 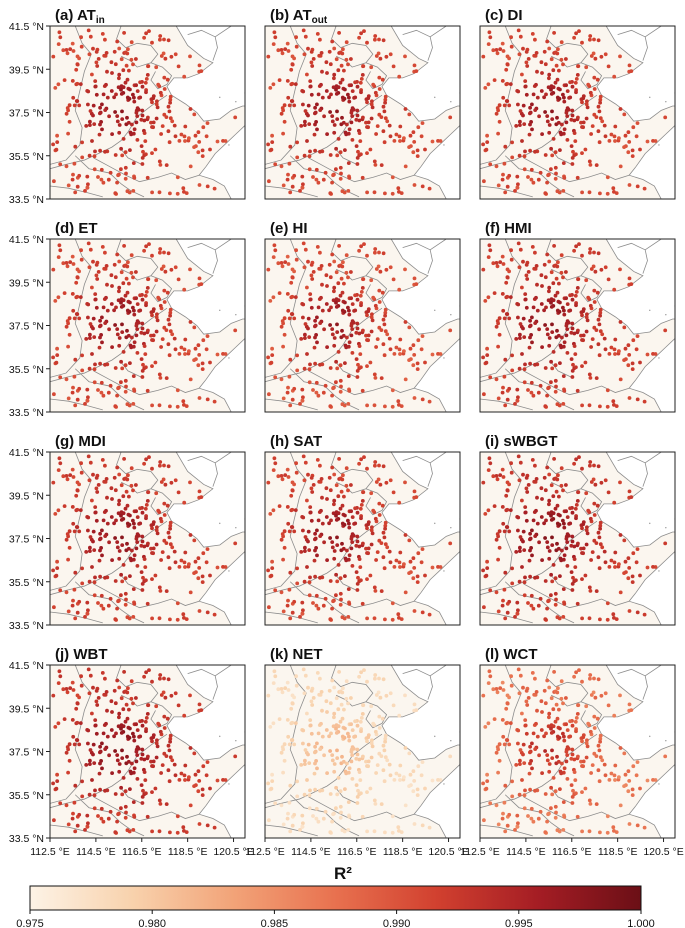 What do you see at coordinates (147, 538) in the screenshot?
I see `land-area` at bounding box center [147, 538].